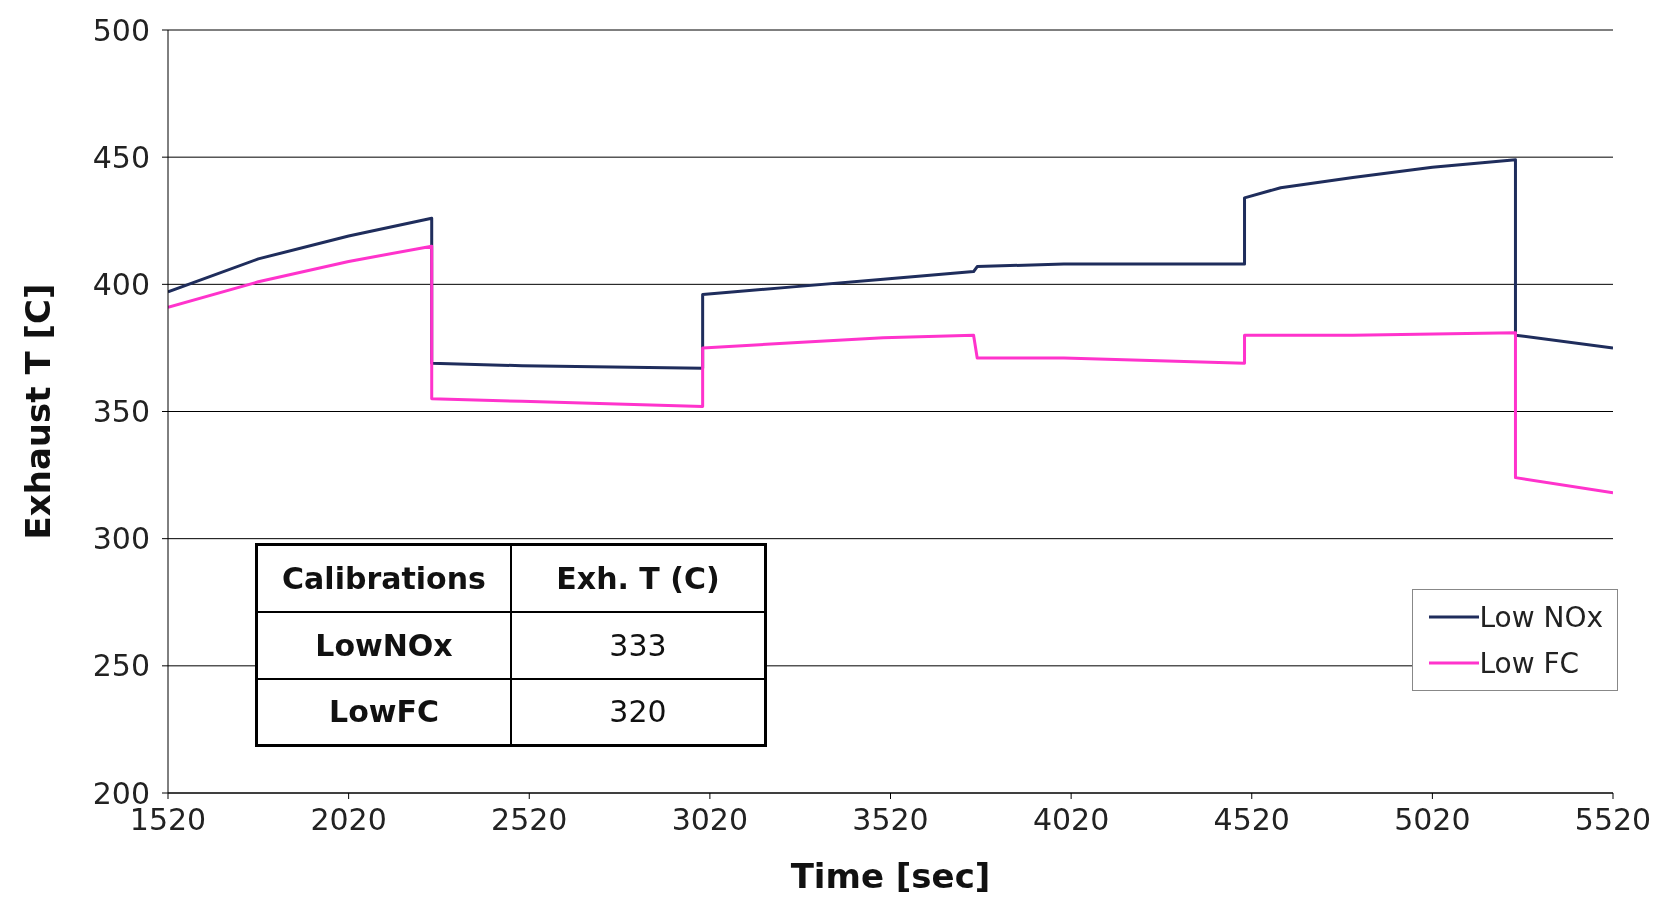 Image resolution: width=1669 pixels, height=914 pixels. Describe the element at coordinates (710, 820) in the screenshot. I see `x-tick-label: 3020` at that location.